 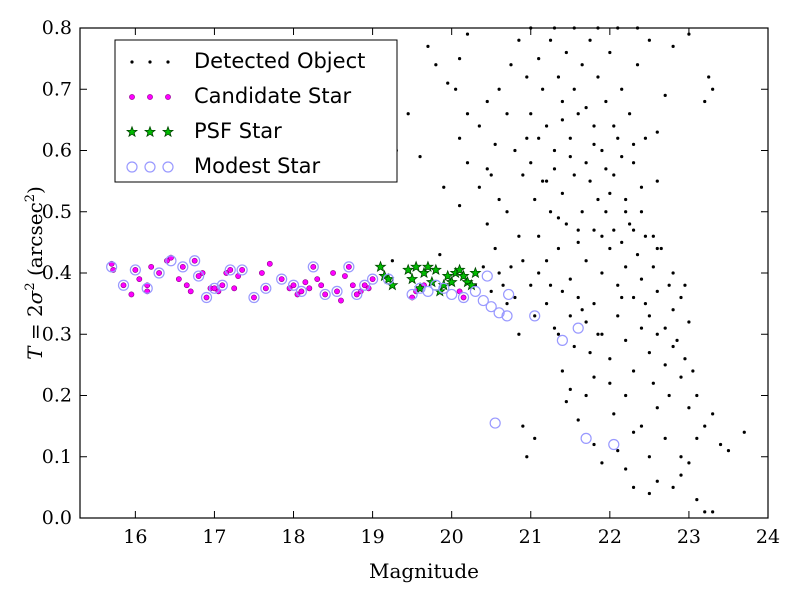 I want to click on legend-label-detected-object: Detected Object, so click(x=279, y=61).